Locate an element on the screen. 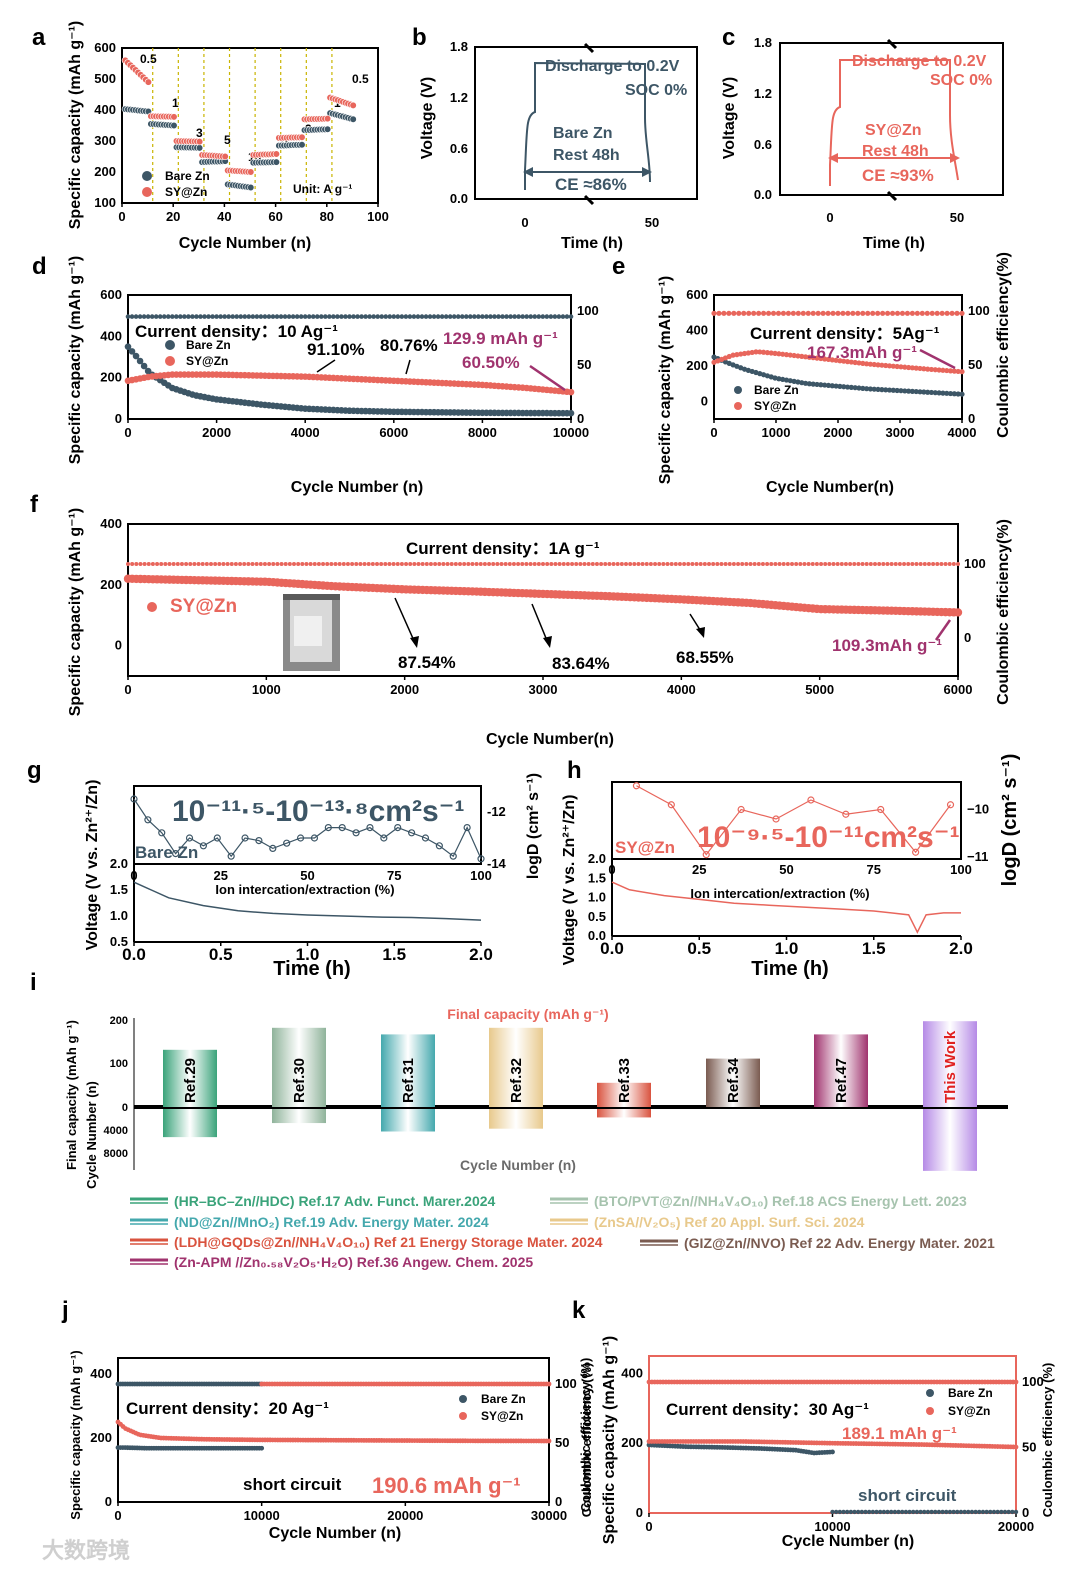  sy-f-point is located at coordinates (958, 612).